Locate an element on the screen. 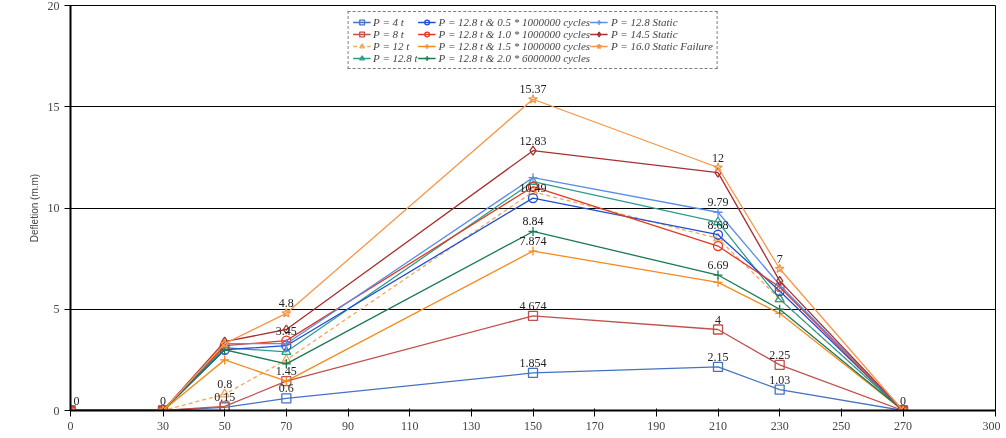 Image resolution: width=1006 pixels, height=438 pixels. x-tick-label: 230 is located at coordinates (779, 425).